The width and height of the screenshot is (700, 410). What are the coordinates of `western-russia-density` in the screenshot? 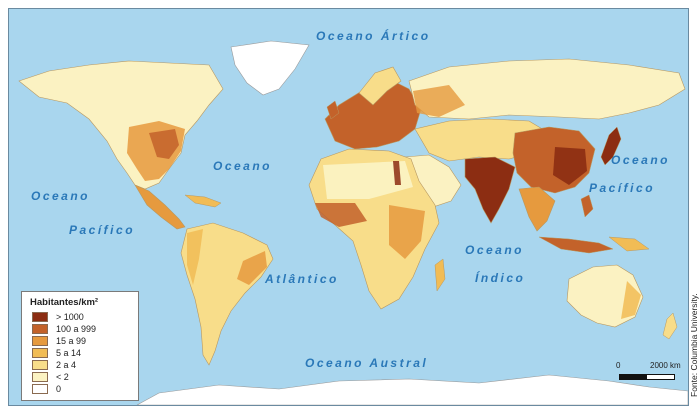 It's located at (439, 101).